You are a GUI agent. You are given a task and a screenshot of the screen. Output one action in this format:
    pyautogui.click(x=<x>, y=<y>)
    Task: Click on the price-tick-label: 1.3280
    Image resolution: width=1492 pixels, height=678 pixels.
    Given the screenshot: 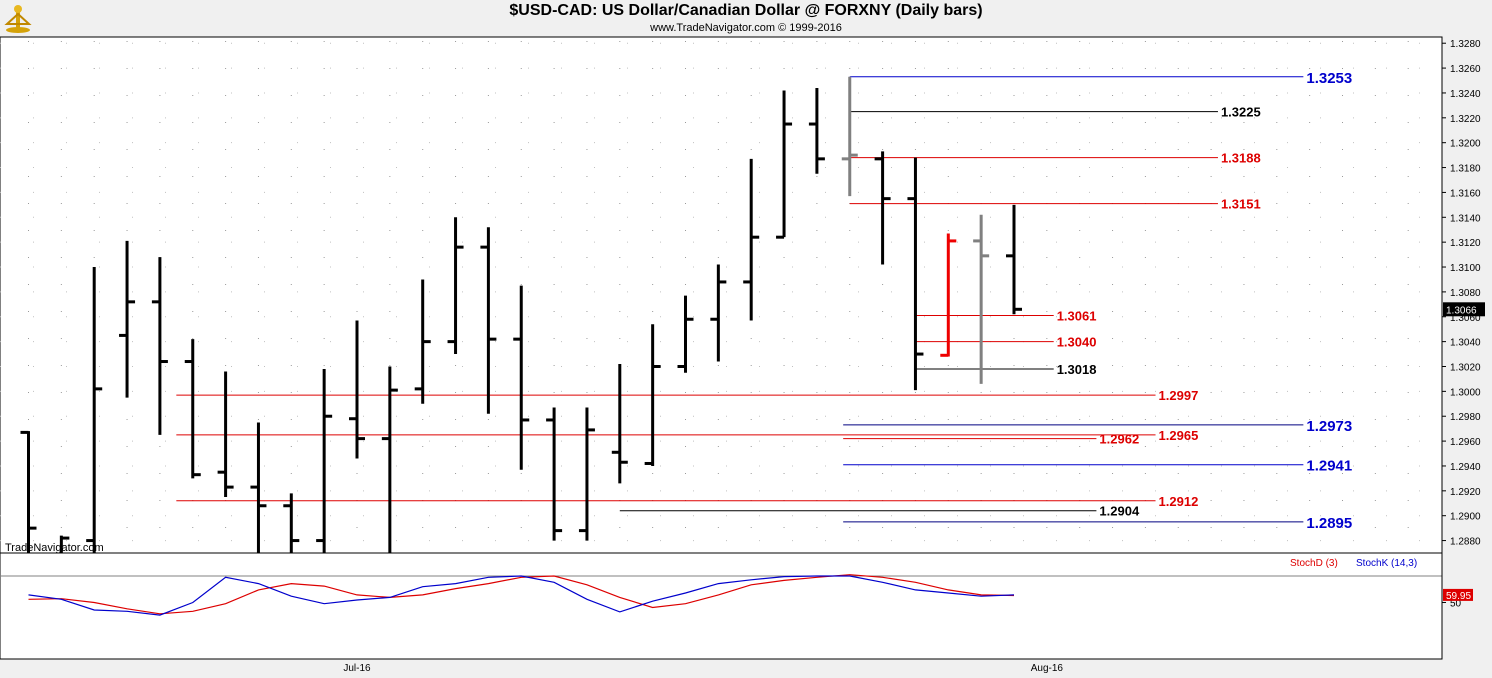 What is the action you would take?
    pyautogui.click(x=1465, y=44)
    